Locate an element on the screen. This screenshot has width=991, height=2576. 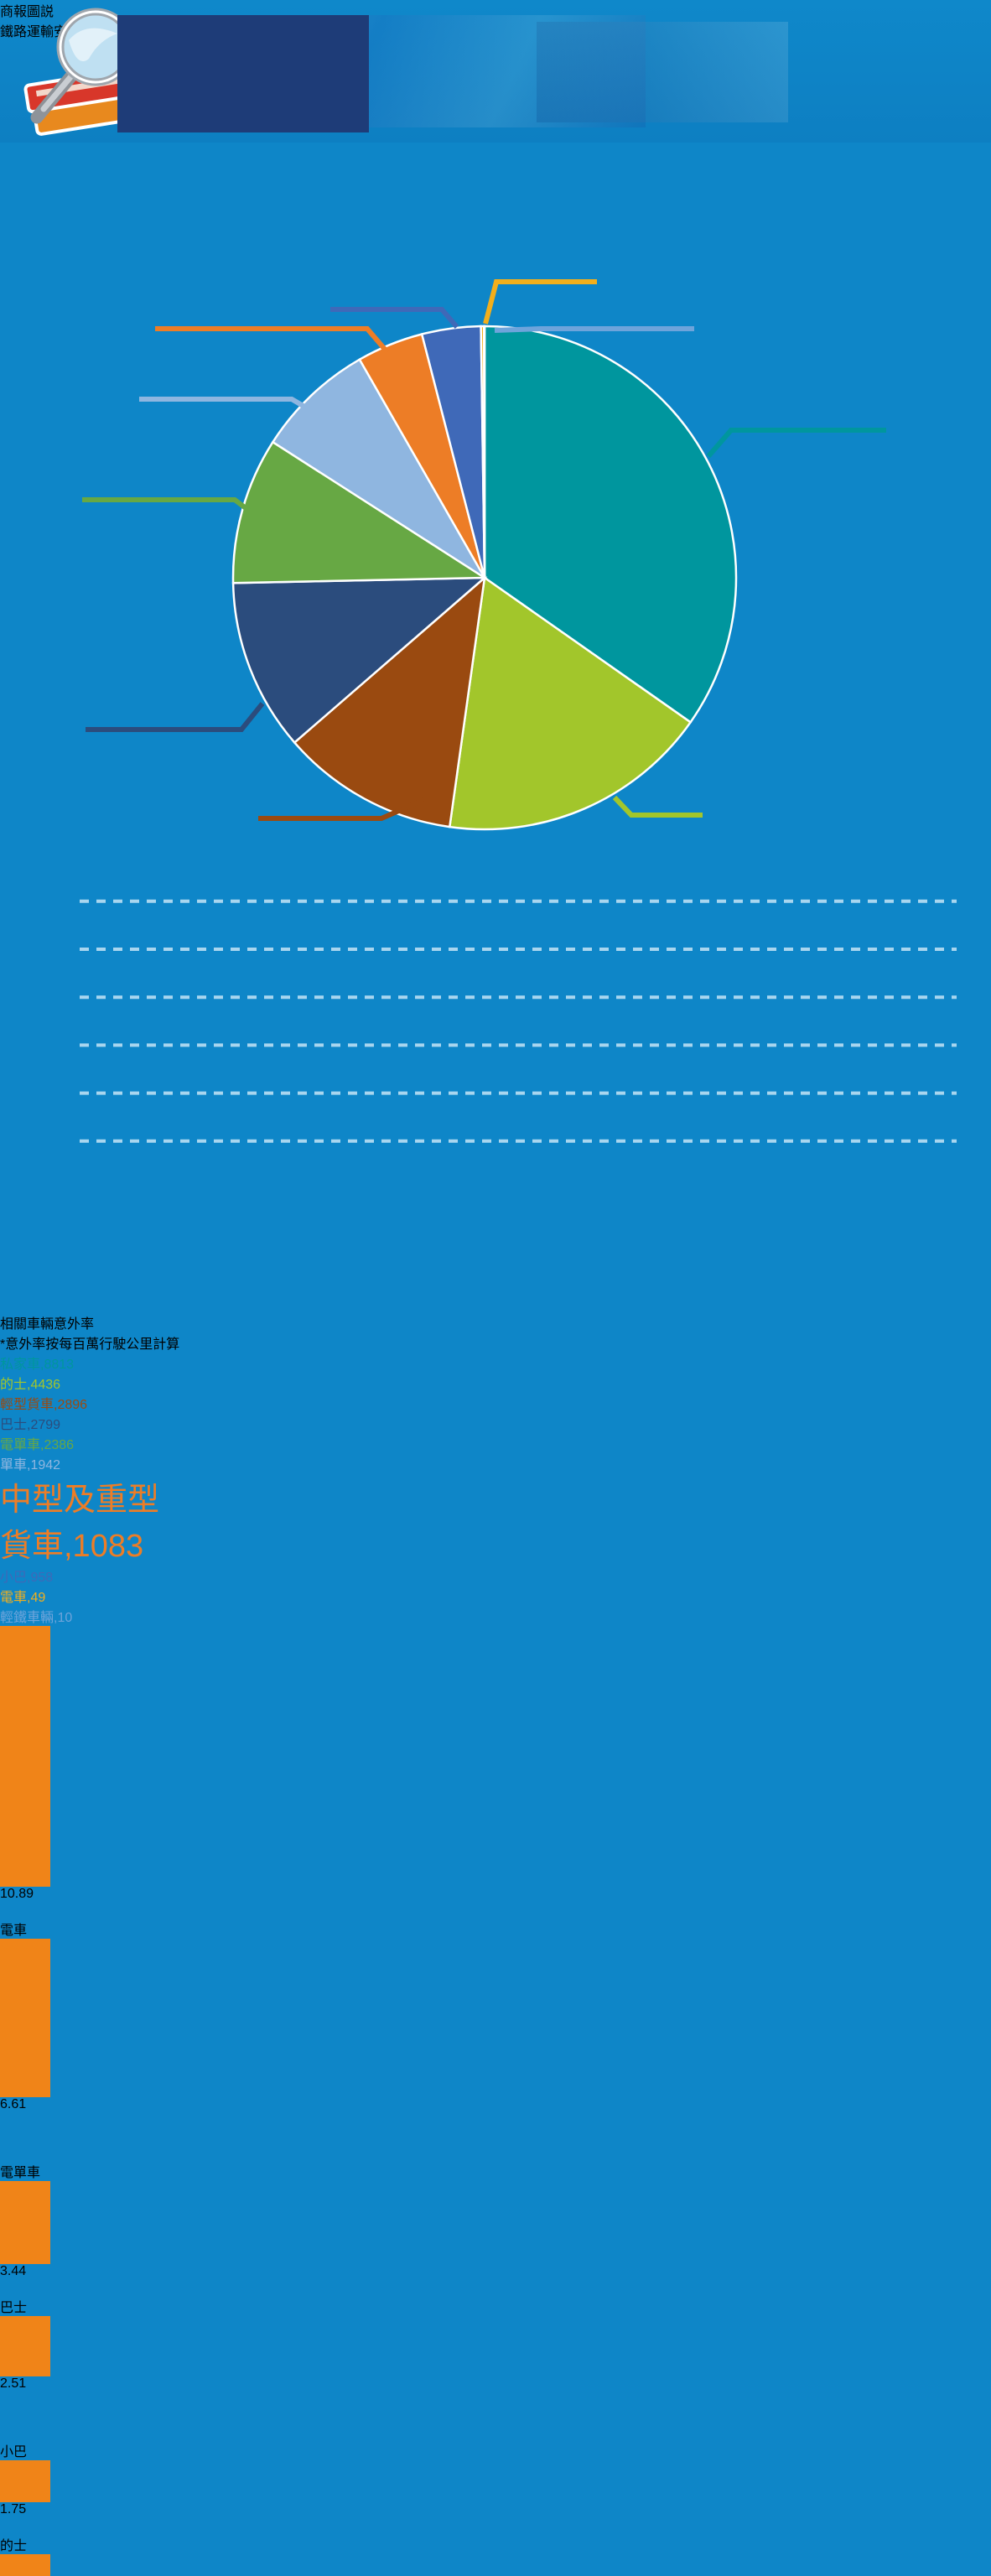
pie-label-6: 中型及重型貨車,1083 is located at coordinates (80, 1523).